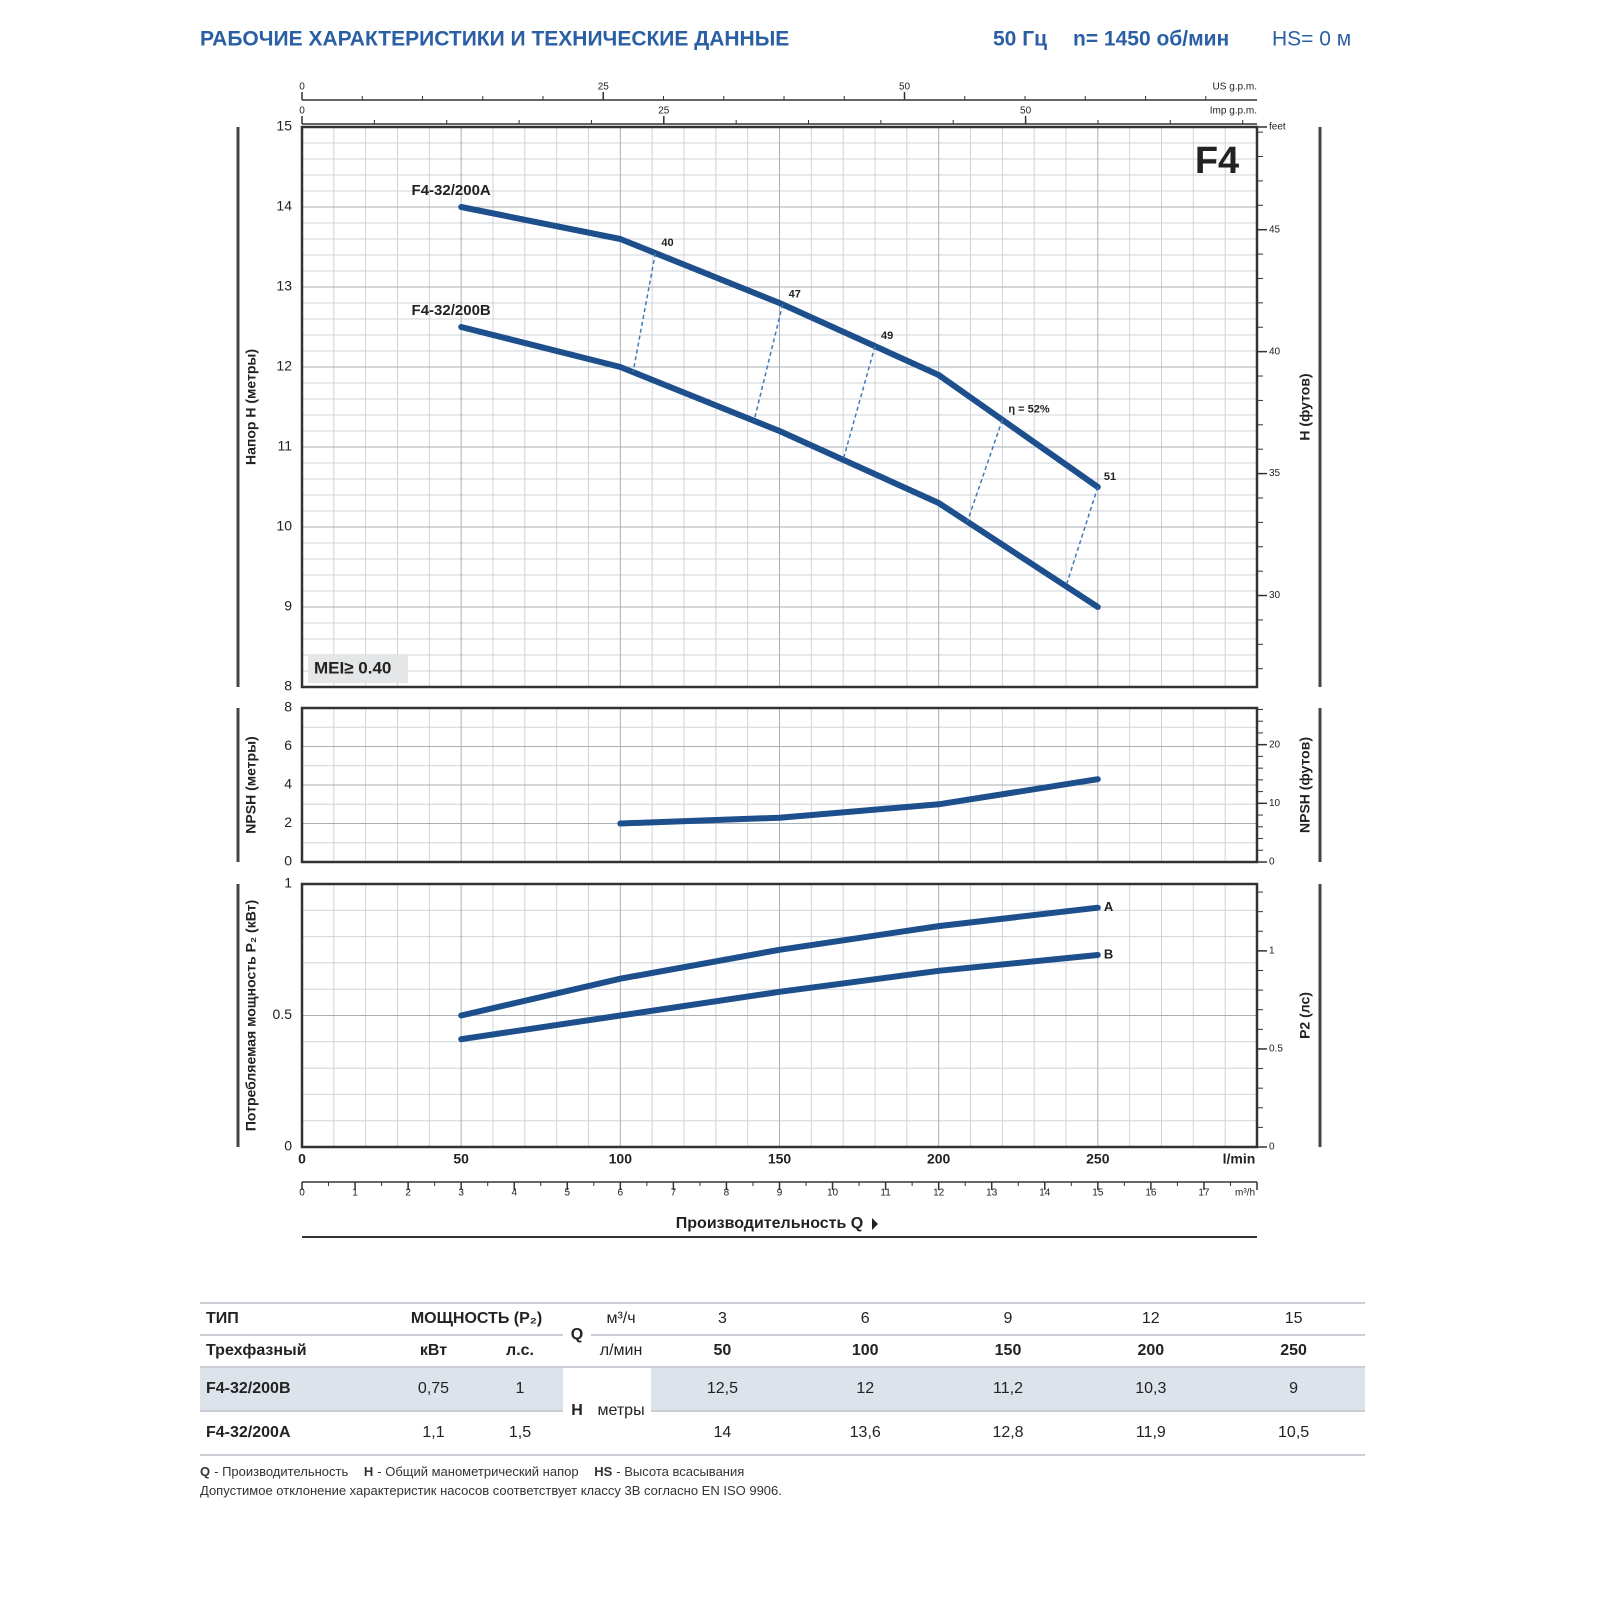  I want to click on y-tick-label: 1, so click(288, 883).